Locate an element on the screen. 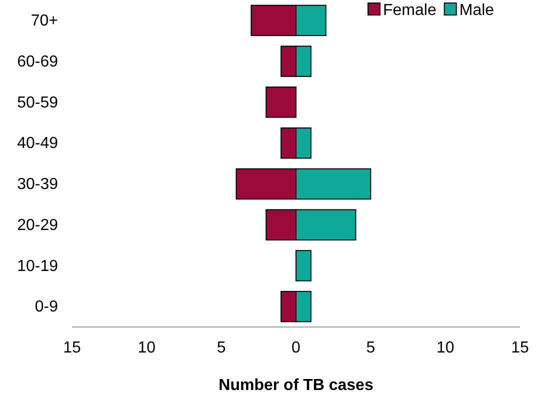  y-tick-label: 70+ is located at coordinates (44, 21).